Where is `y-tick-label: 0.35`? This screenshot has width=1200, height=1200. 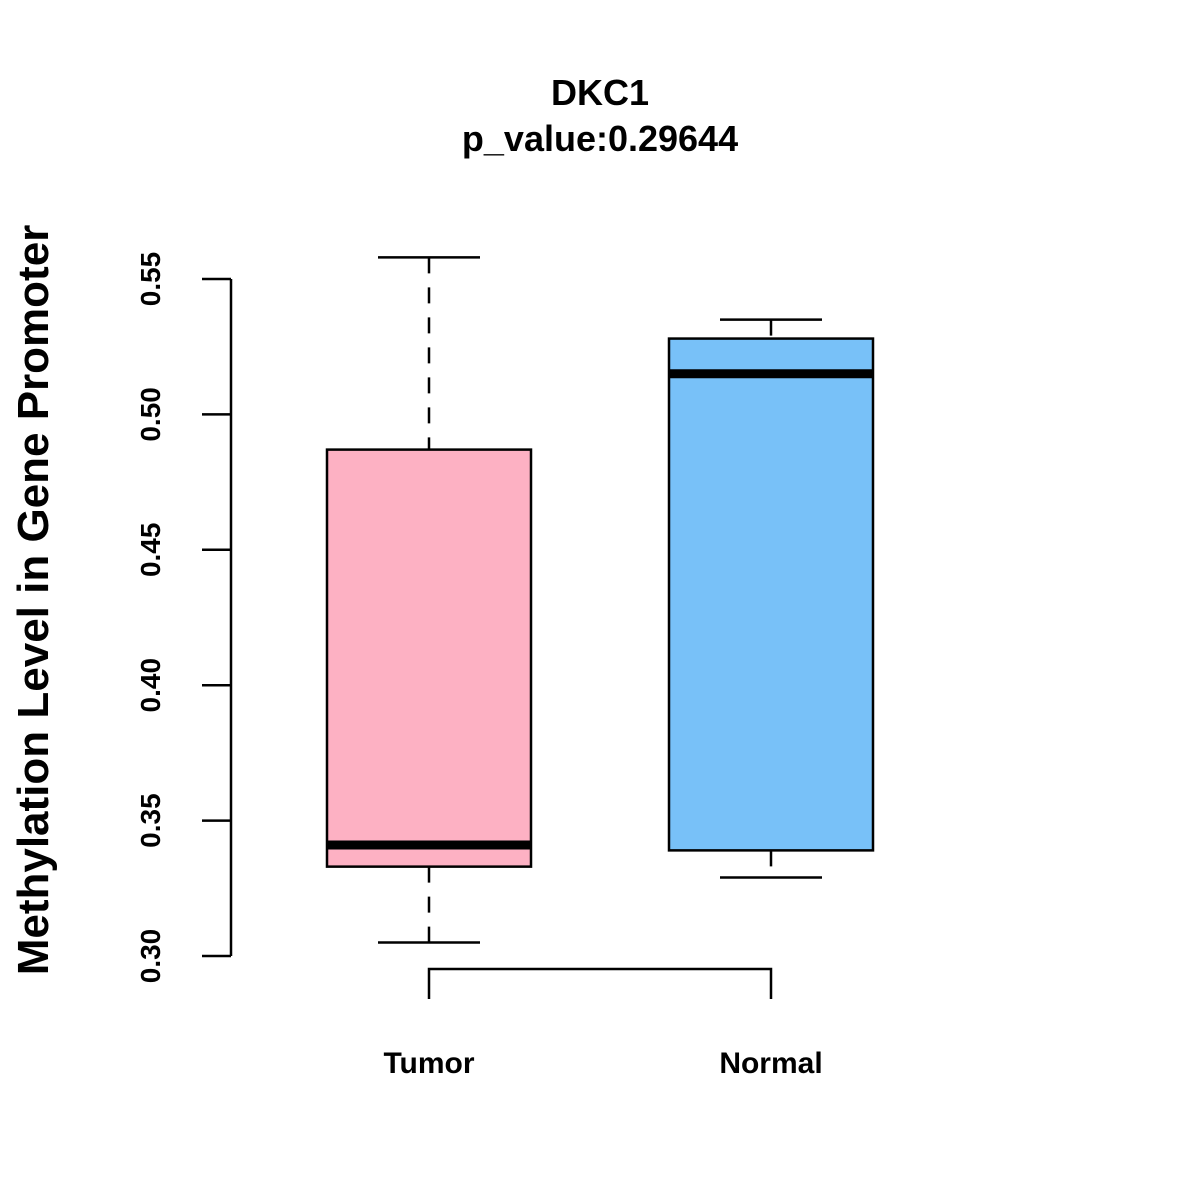 y-tick-label: 0.35 is located at coordinates (150, 820).